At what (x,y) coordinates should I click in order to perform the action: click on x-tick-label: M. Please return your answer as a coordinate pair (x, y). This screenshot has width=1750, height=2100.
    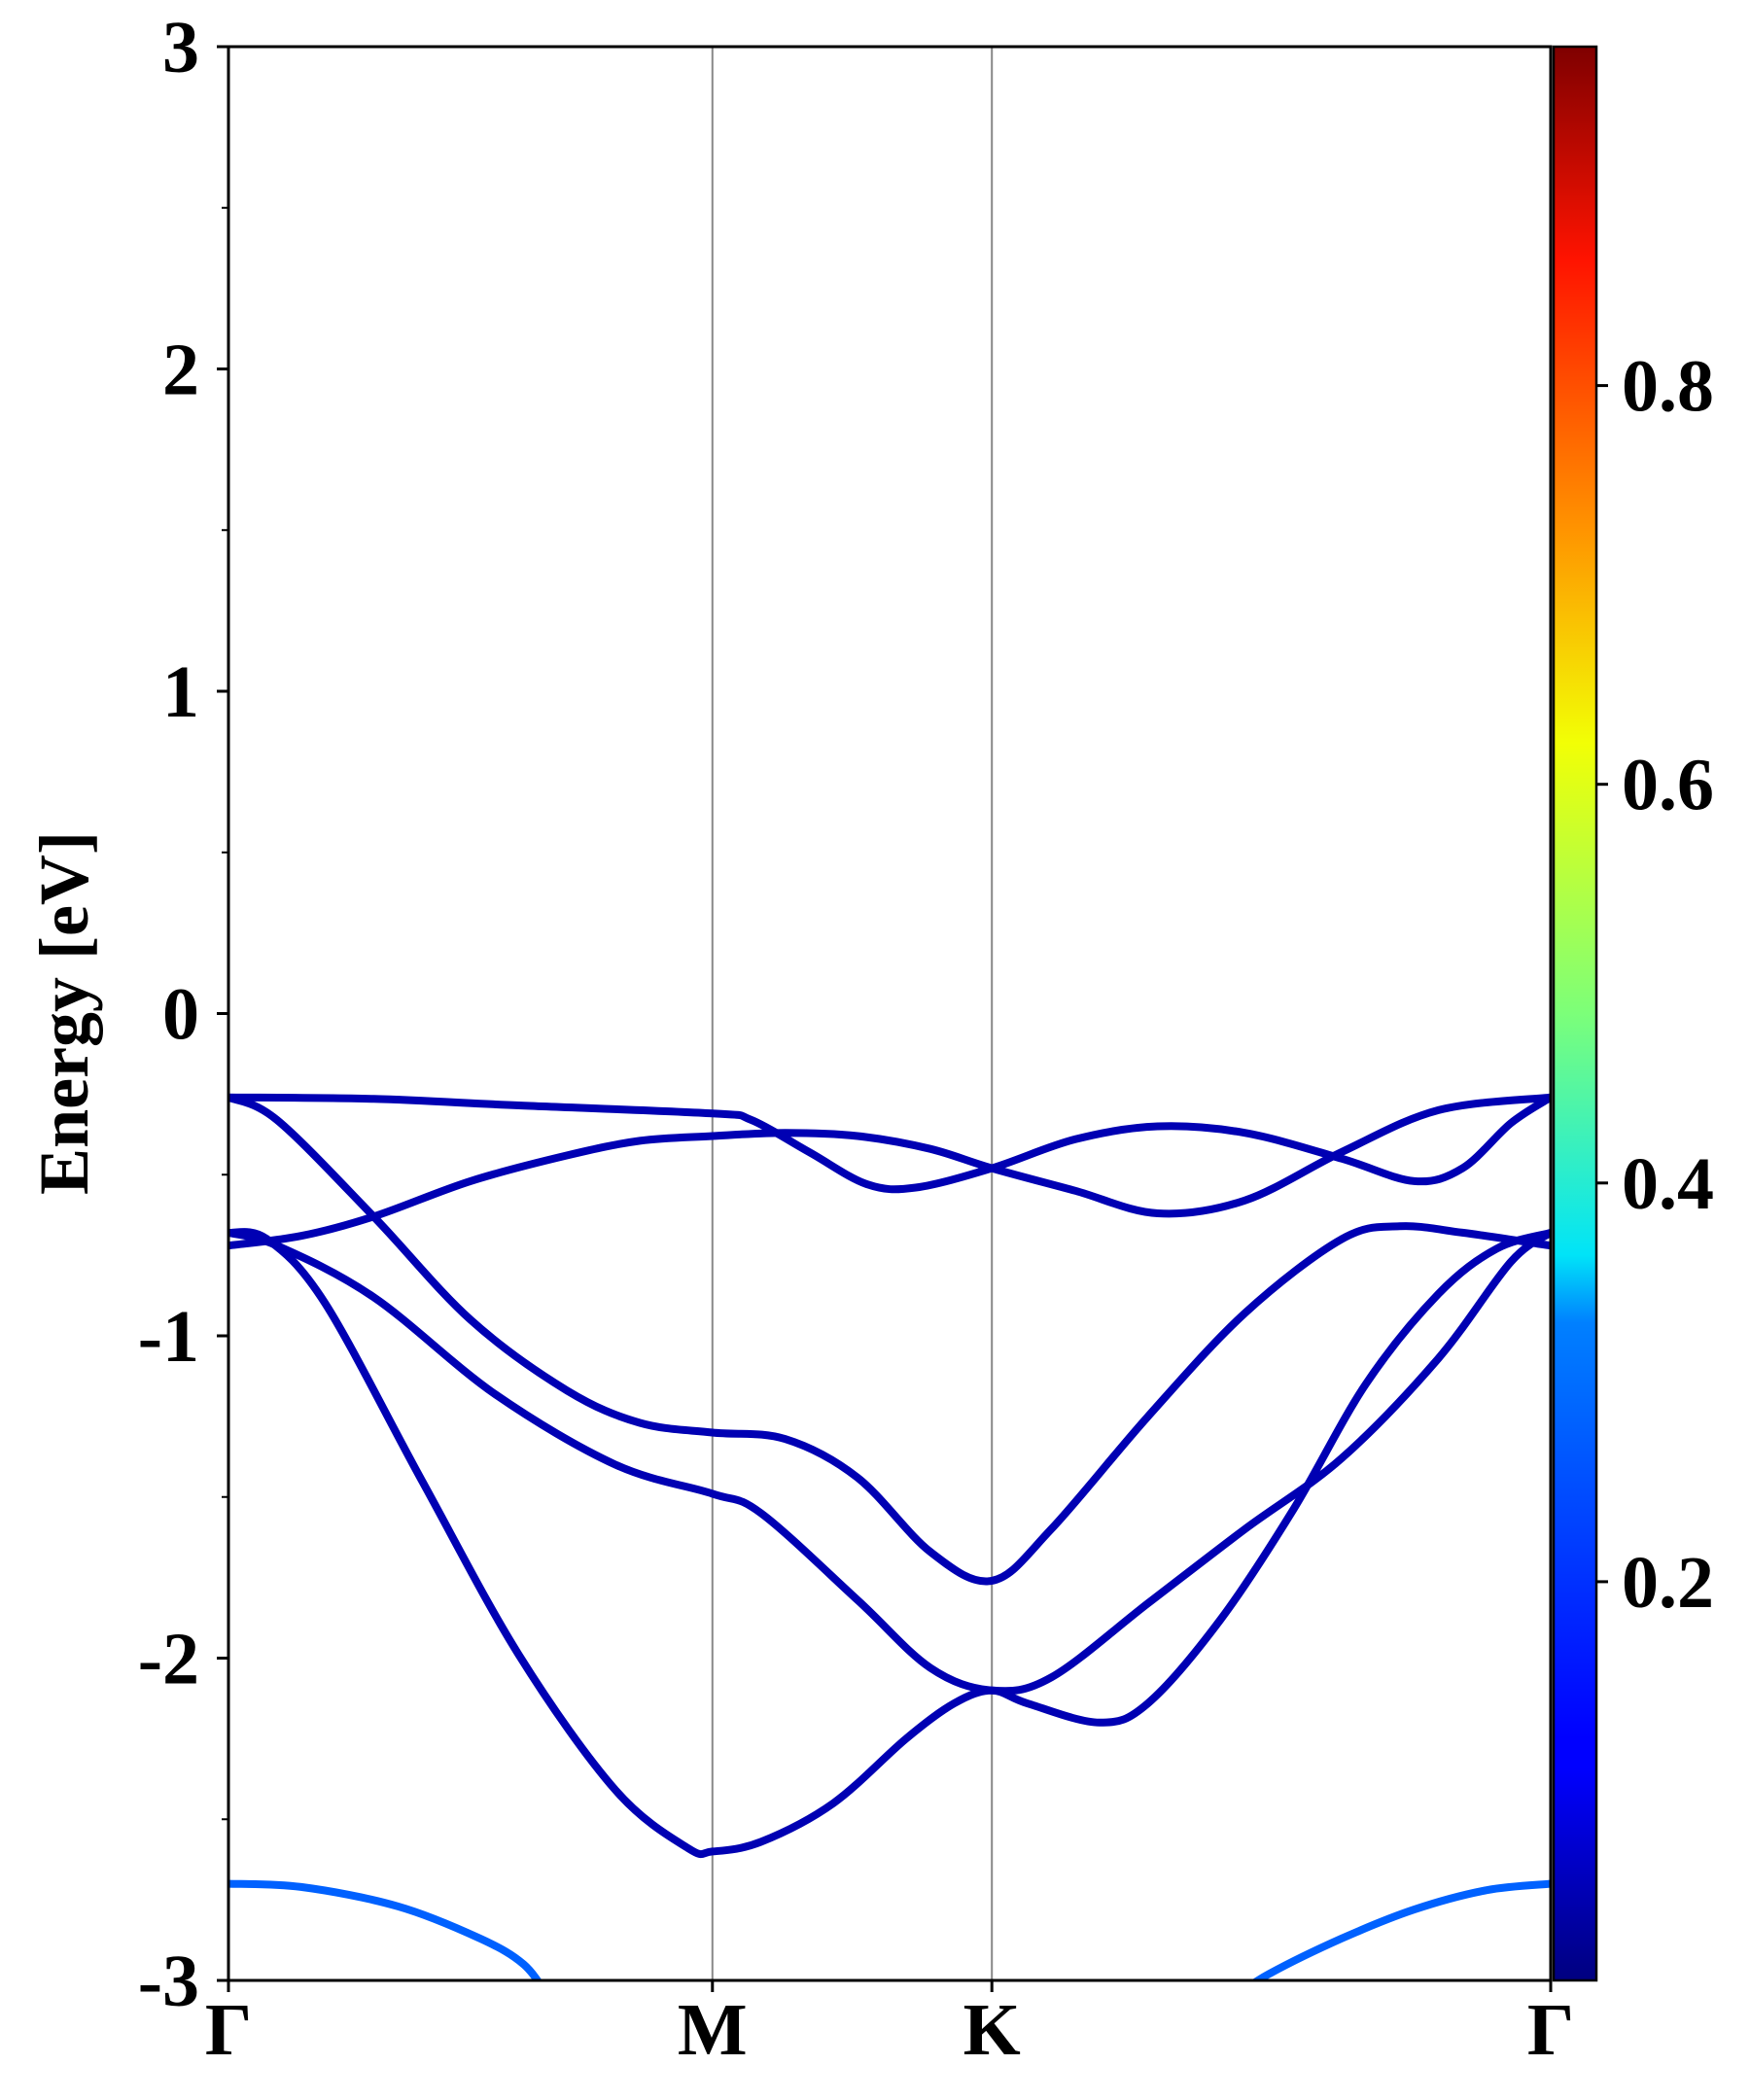
    Looking at the image, I should click on (713, 2030).